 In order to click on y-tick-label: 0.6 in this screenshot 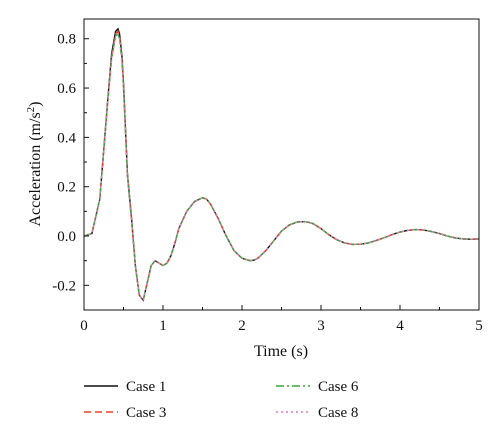, I will do `click(66, 89)`.